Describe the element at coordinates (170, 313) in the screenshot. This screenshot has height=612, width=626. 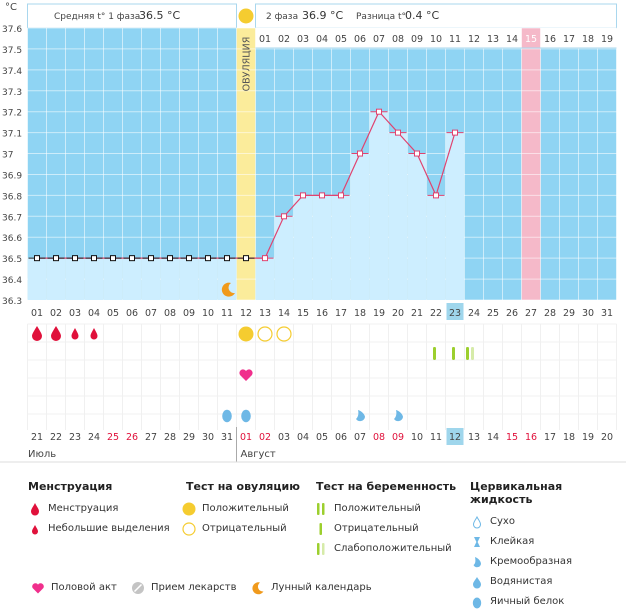
I see `cycle-day-label: 08` at that location.